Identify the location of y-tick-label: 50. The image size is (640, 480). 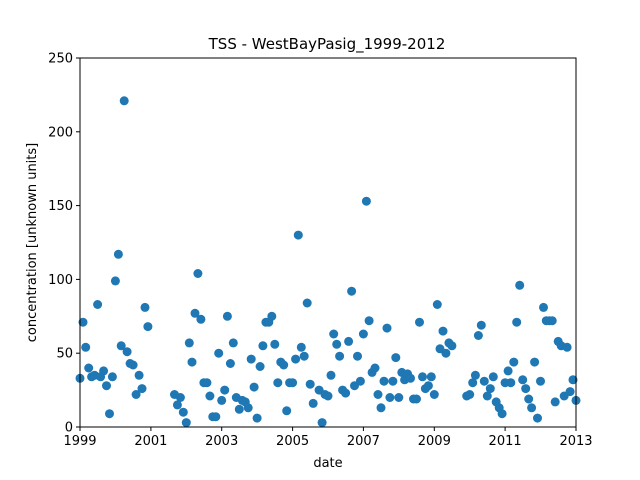
(64, 354).